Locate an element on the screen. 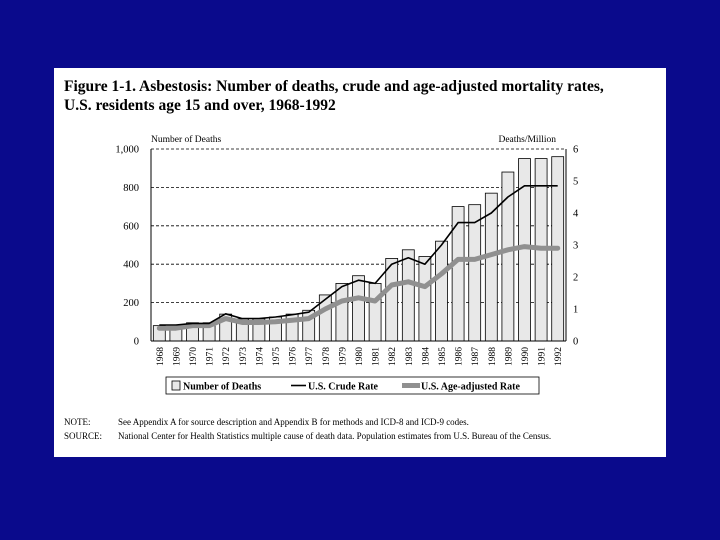 The image size is (720, 540). x-tick-label: 1969 is located at coordinates (177, 356).